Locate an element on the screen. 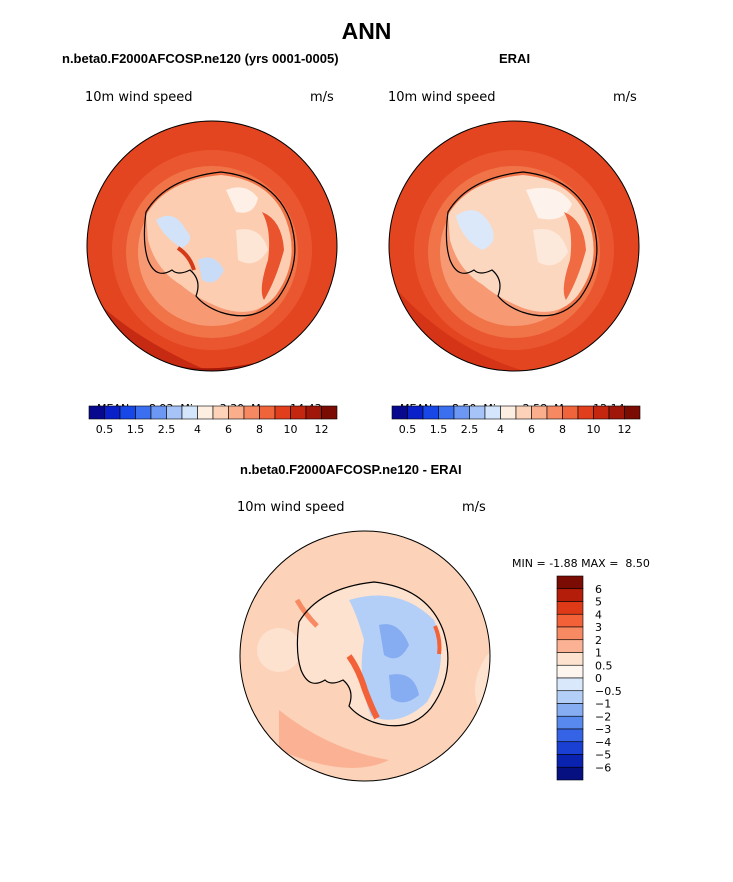 The width and height of the screenshot is (733, 882). variable-label-model: 10m wind speed is located at coordinates (139, 97).